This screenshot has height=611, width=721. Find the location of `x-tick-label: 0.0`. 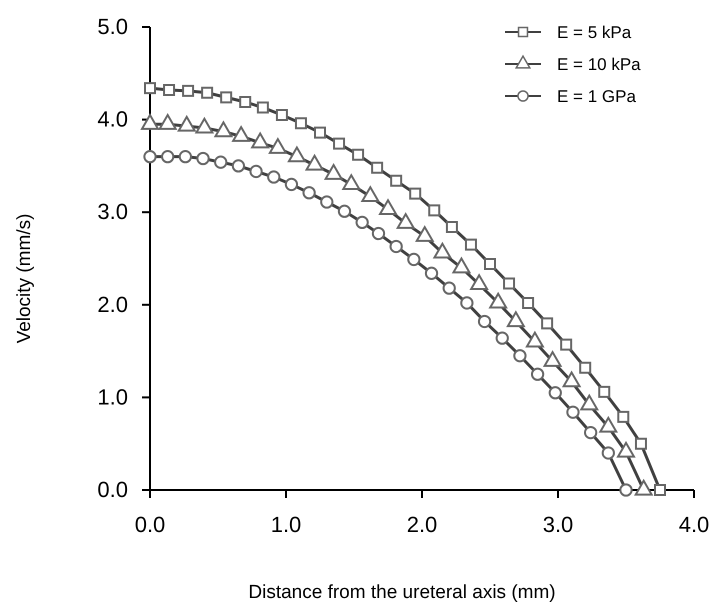

x-tick-label: 0.0 is located at coordinates (150, 524).